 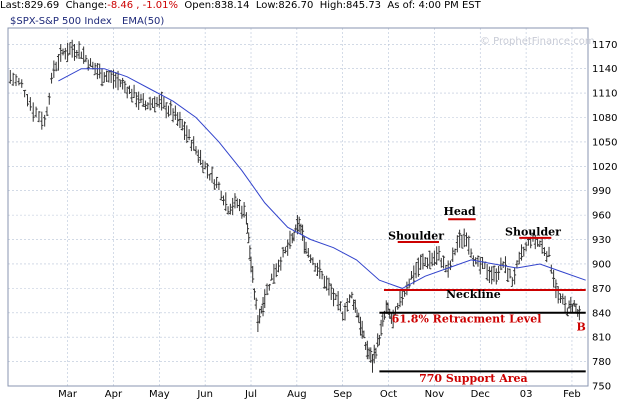 I want to click on x-tick-label: Dec, so click(x=480, y=394).